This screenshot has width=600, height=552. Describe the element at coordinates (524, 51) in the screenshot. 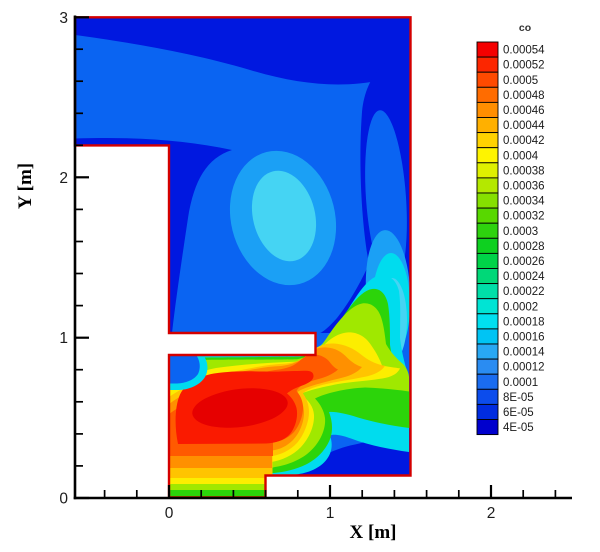

I see `legend-label: 0.00054` at that location.